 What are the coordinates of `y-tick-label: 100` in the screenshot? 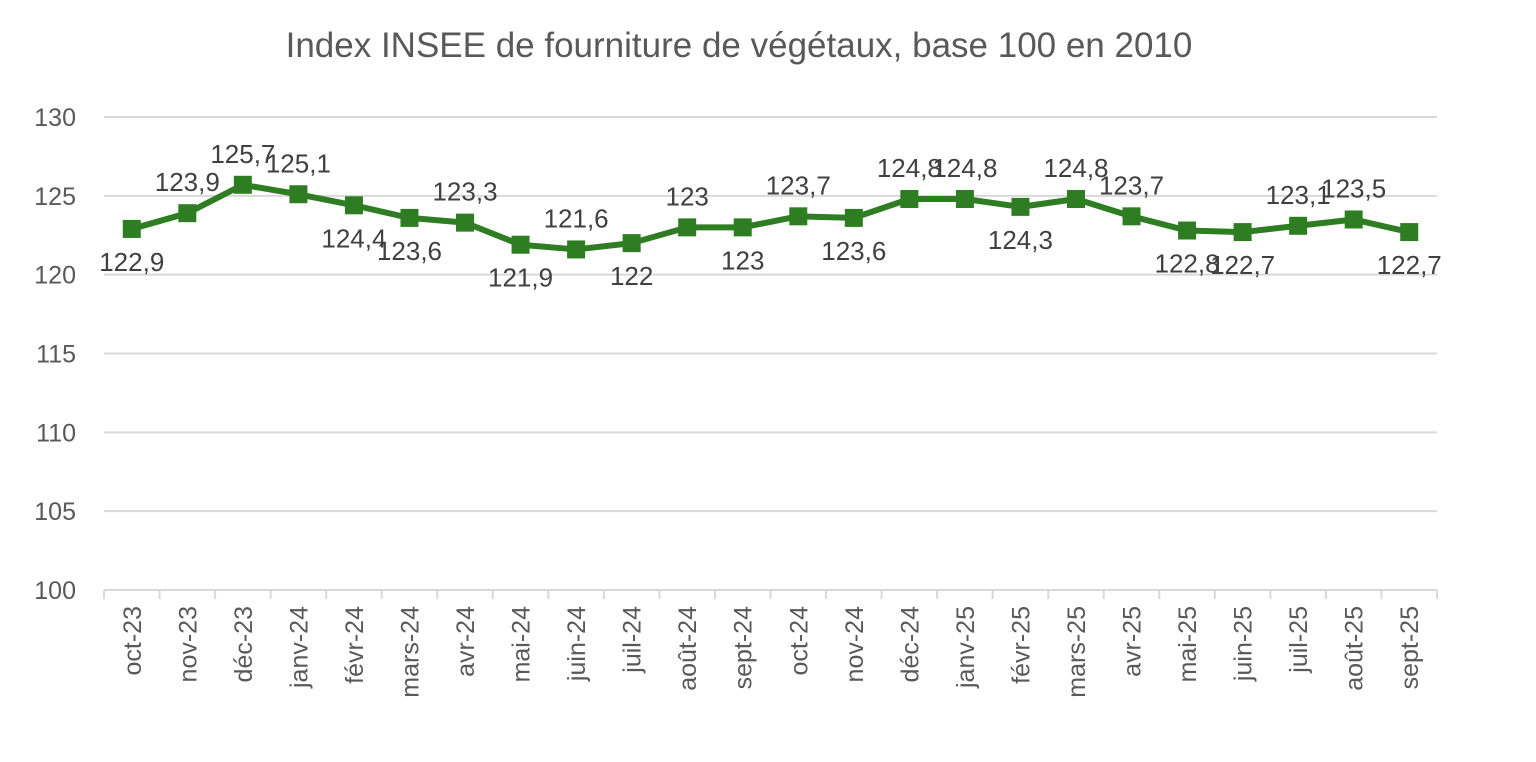 It's located at (55, 591).